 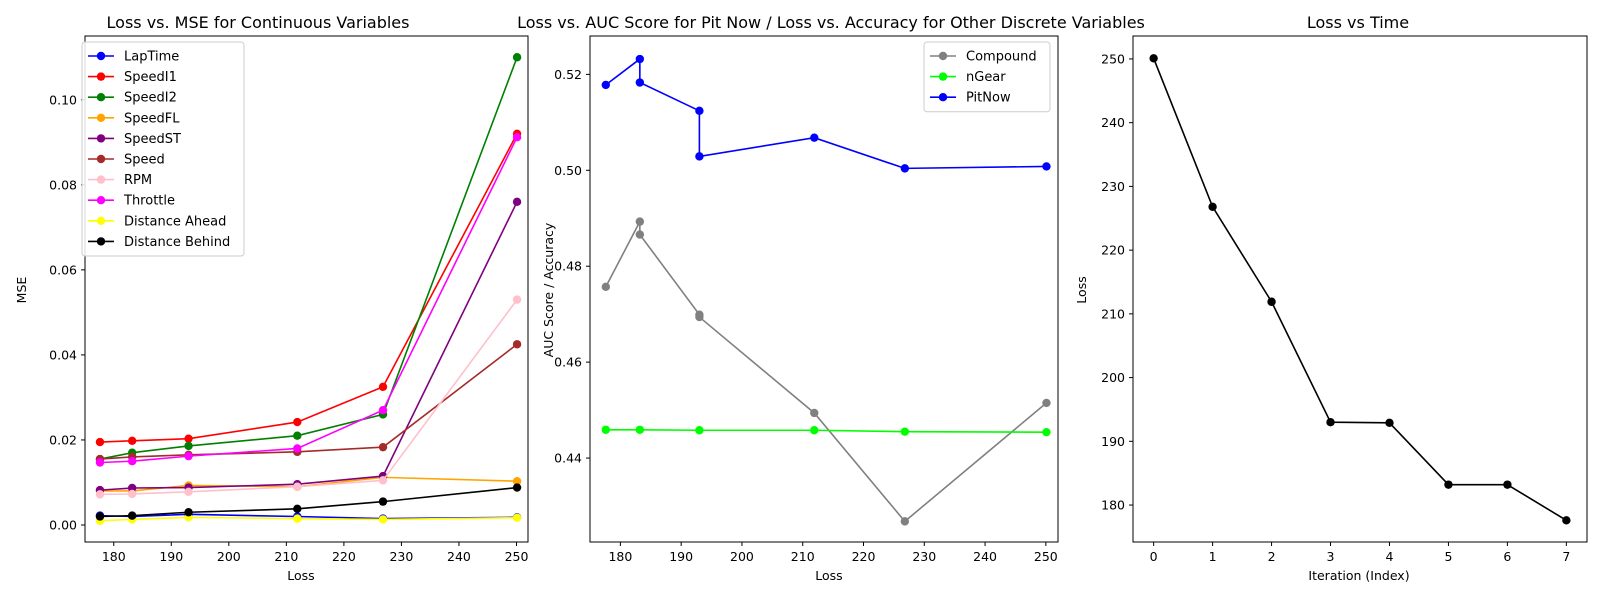 What do you see at coordinates (63, 354) in the screenshot?
I see `y-tick-label: 0.04` at bounding box center [63, 354].